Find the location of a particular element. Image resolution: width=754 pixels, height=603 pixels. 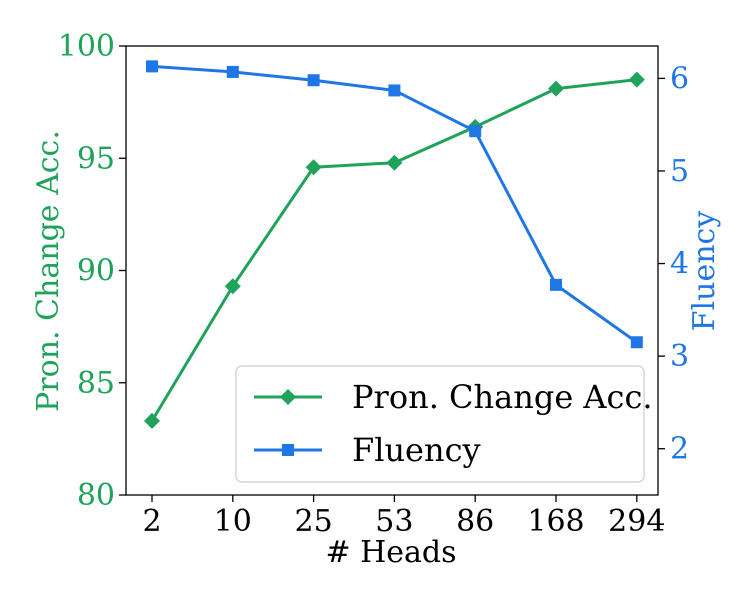

right-tick-label: 4 is located at coordinates (679, 264).